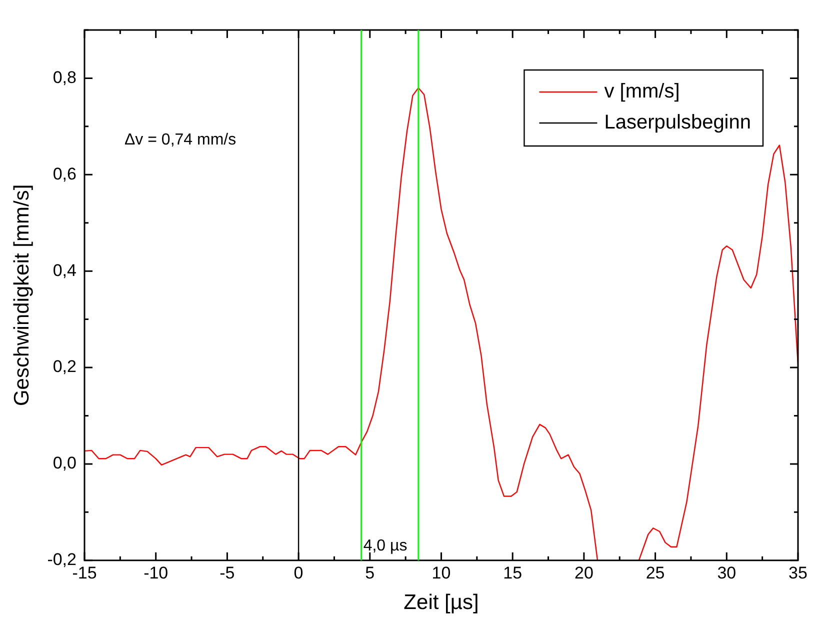  Describe the element at coordinates (798, 572) in the screenshot. I see `x-tick-label: 35` at that location.